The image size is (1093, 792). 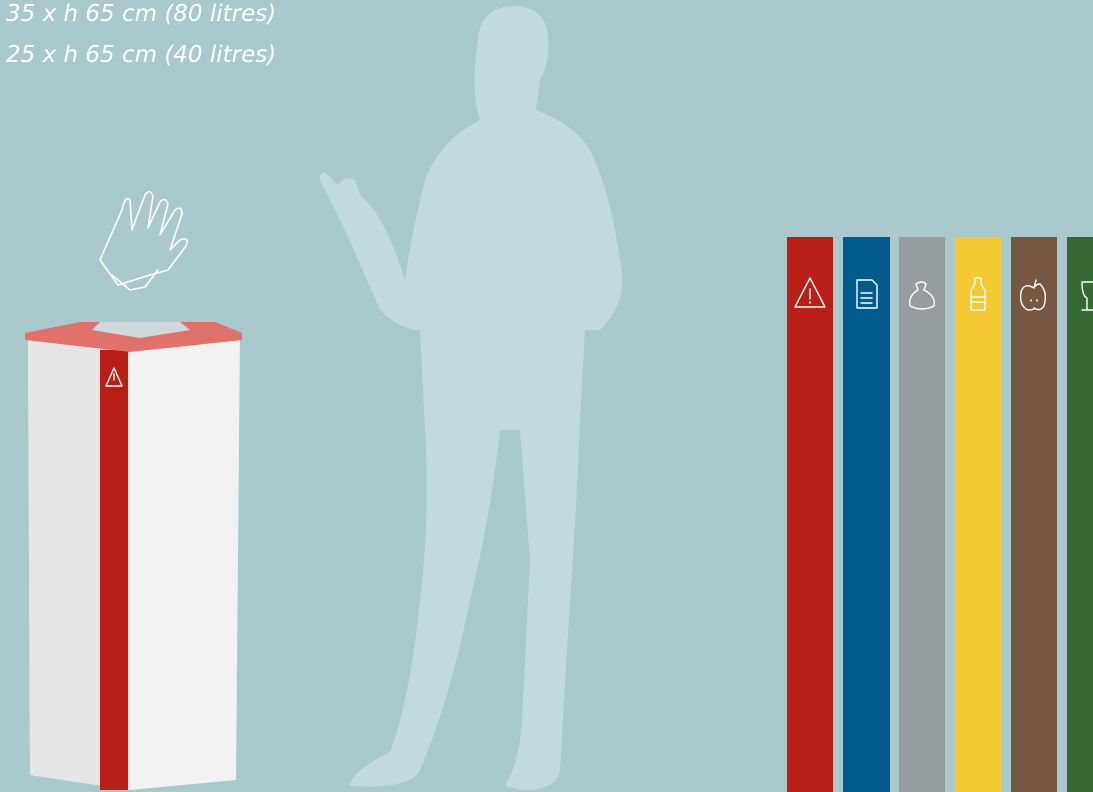 I want to click on spec-line: 35 x h 65 cm (80 litres), so click(x=141, y=14).